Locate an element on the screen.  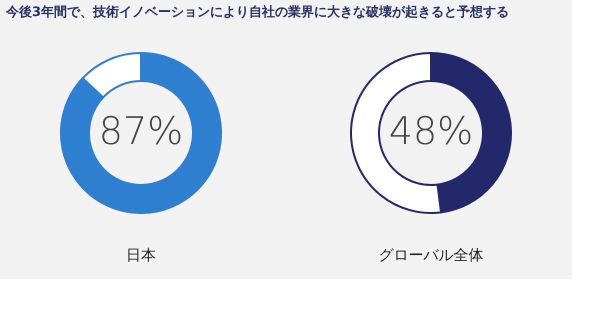
text: 87% is located at coordinates (141, 131).